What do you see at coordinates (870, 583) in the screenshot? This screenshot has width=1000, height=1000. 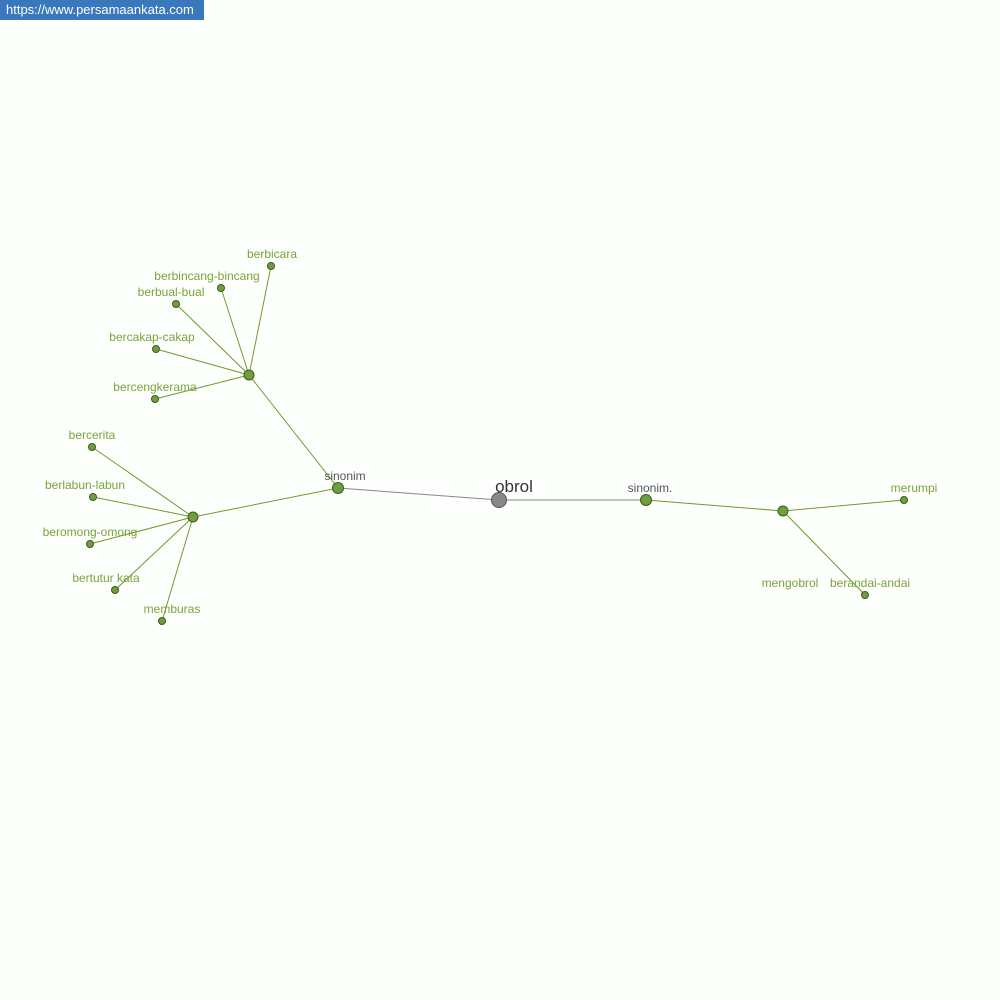 I see `node-label: berandai-andai` at bounding box center [870, 583].